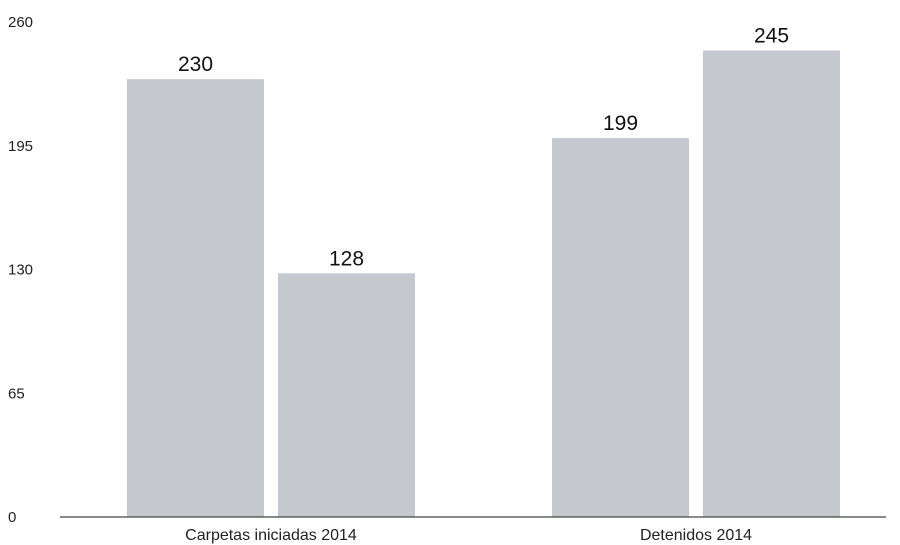 This screenshot has width=900, height=545. Describe the element at coordinates (771, 36) in the screenshot. I see `data-label: 245` at that location.